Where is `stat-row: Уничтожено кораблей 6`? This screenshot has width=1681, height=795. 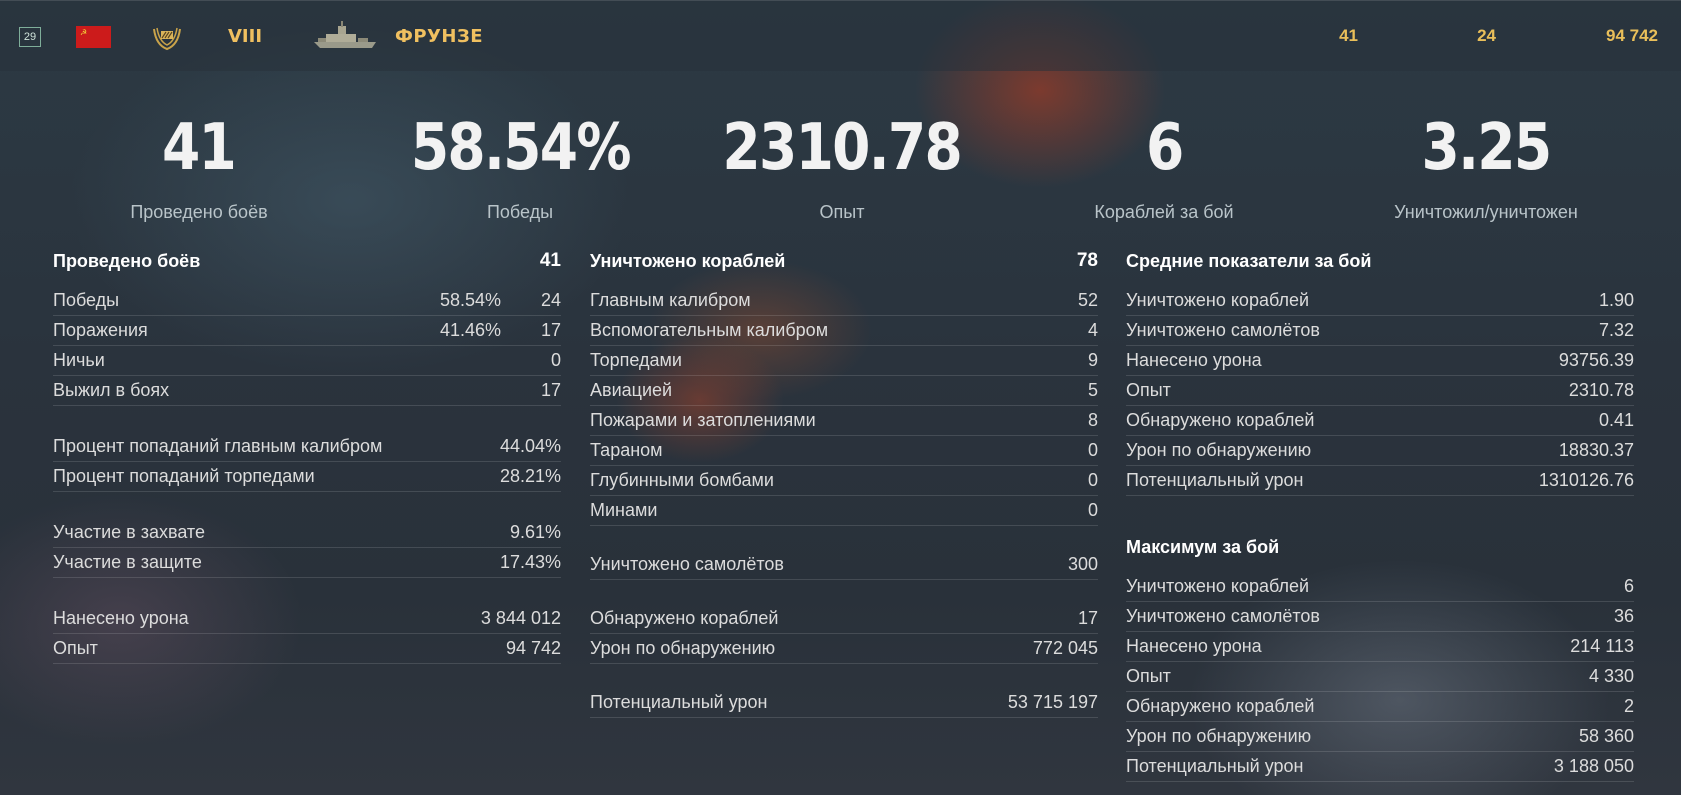
stat-row: Уничтожено кораблей 6 is located at coordinates (1380, 587).